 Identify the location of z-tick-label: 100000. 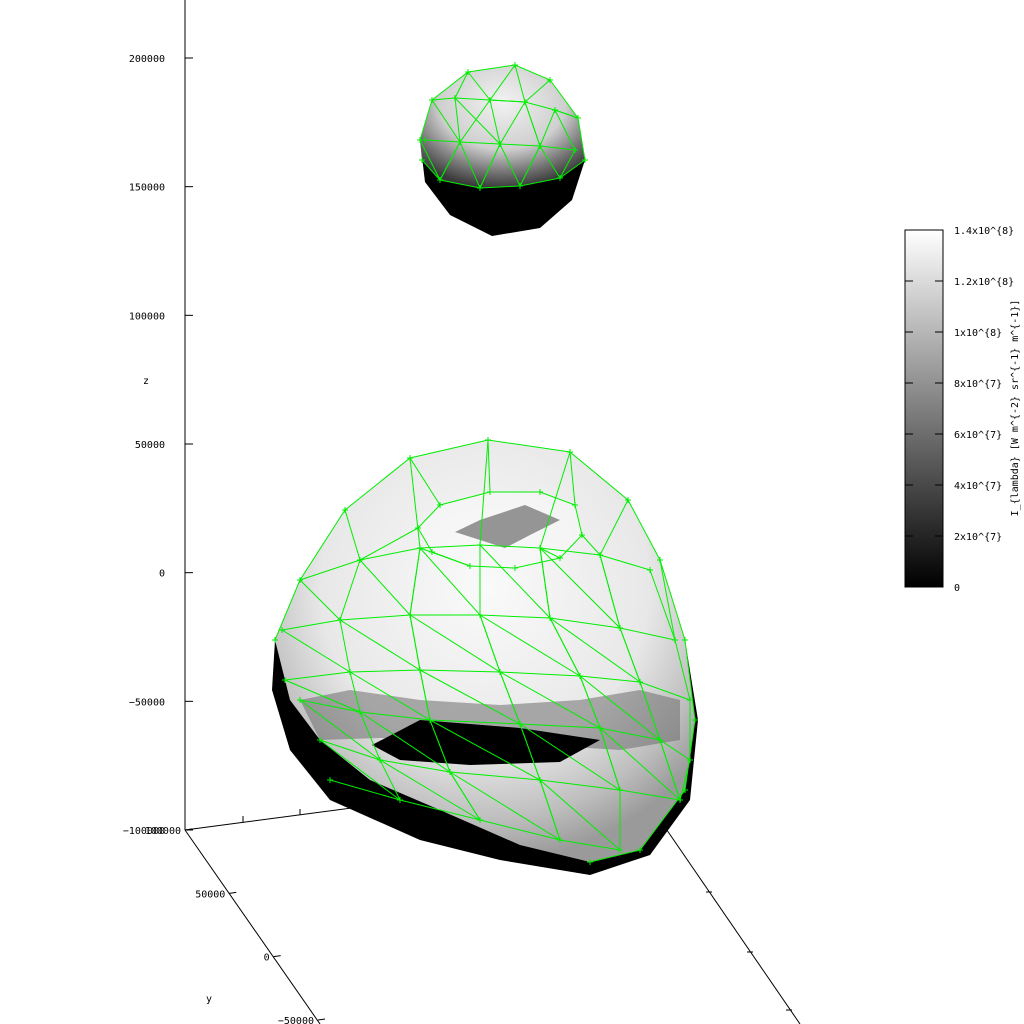
(147, 316).